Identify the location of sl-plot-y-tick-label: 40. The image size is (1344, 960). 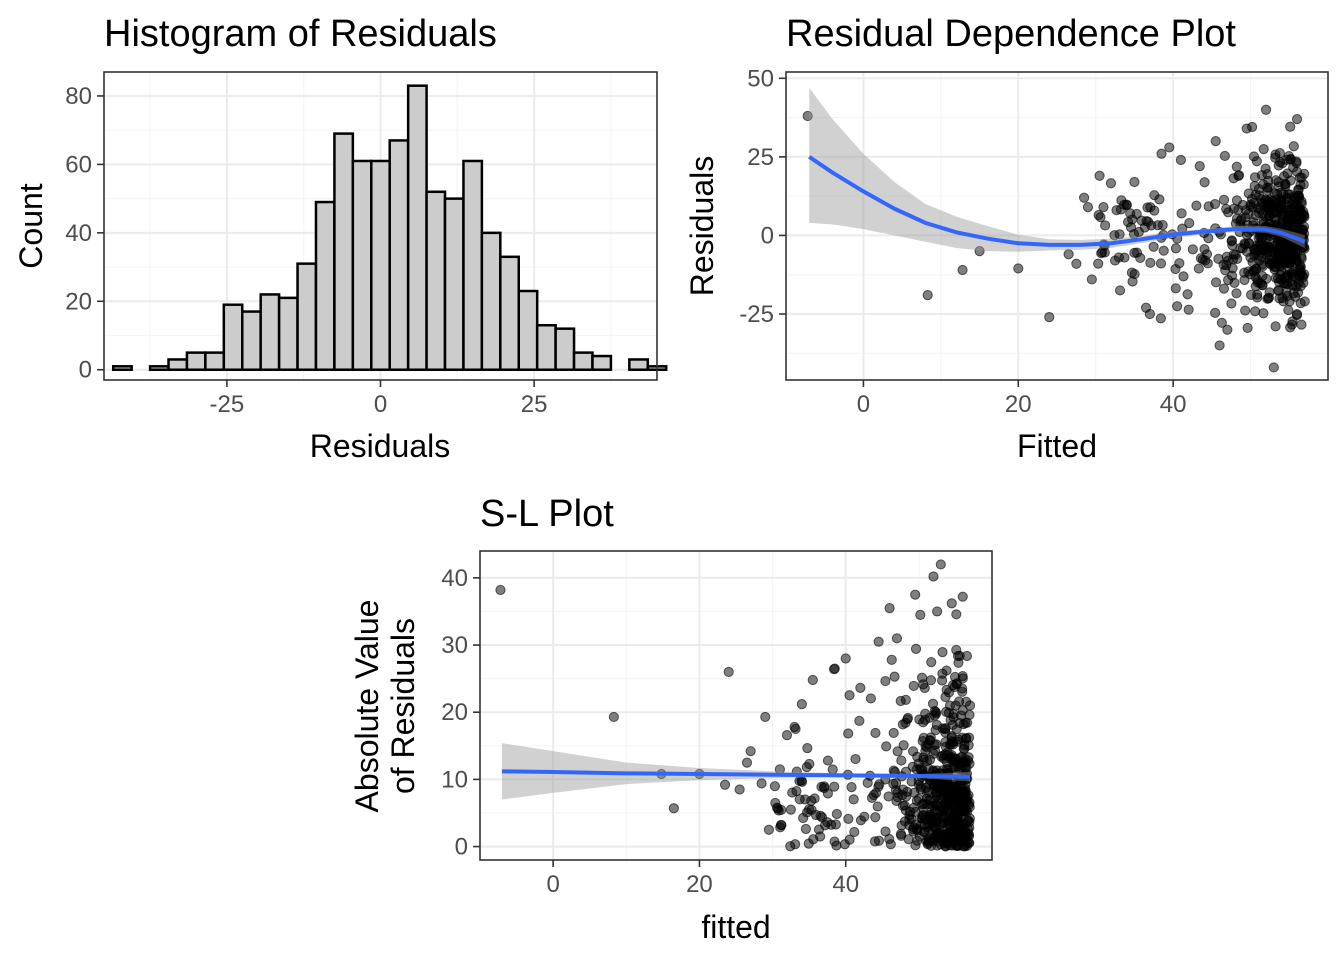
(454, 578).